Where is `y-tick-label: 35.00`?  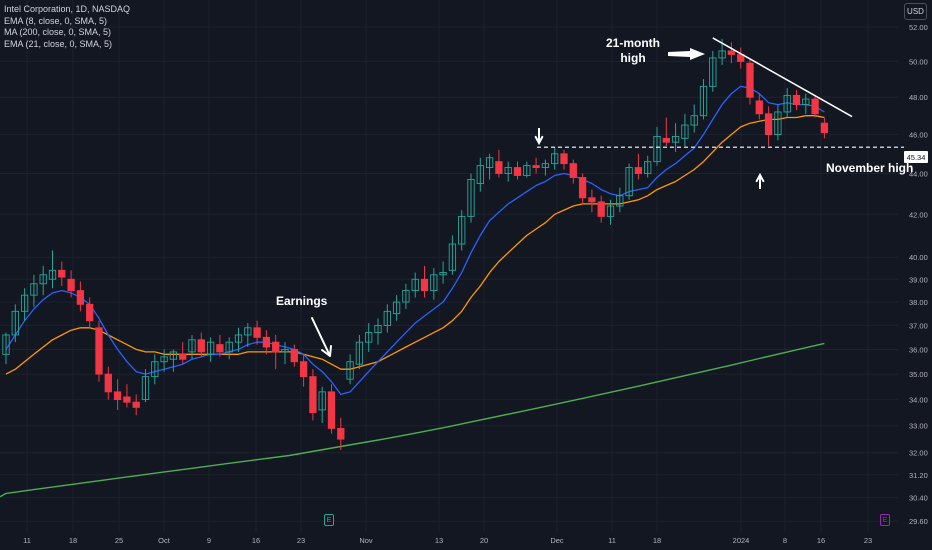 y-tick-label: 35.00 is located at coordinates (918, 374).